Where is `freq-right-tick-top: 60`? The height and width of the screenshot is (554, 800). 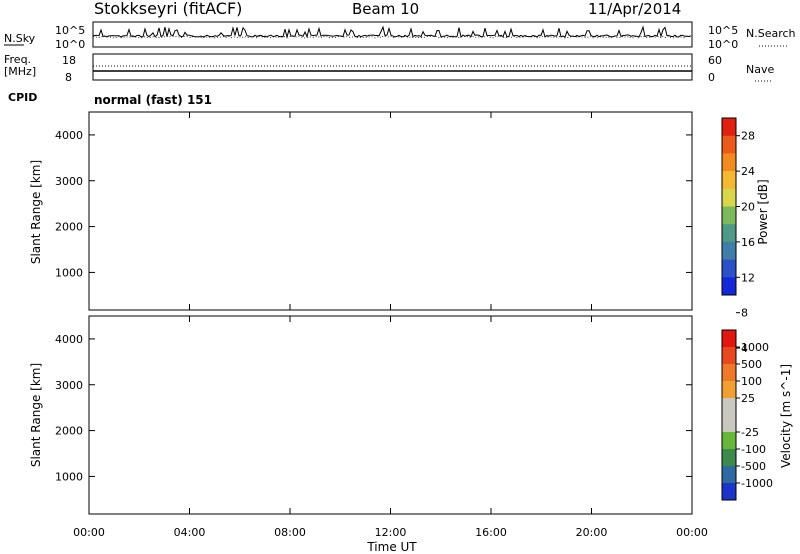 freq-right-tick-top: 60 is located at coordinates (715, 60).